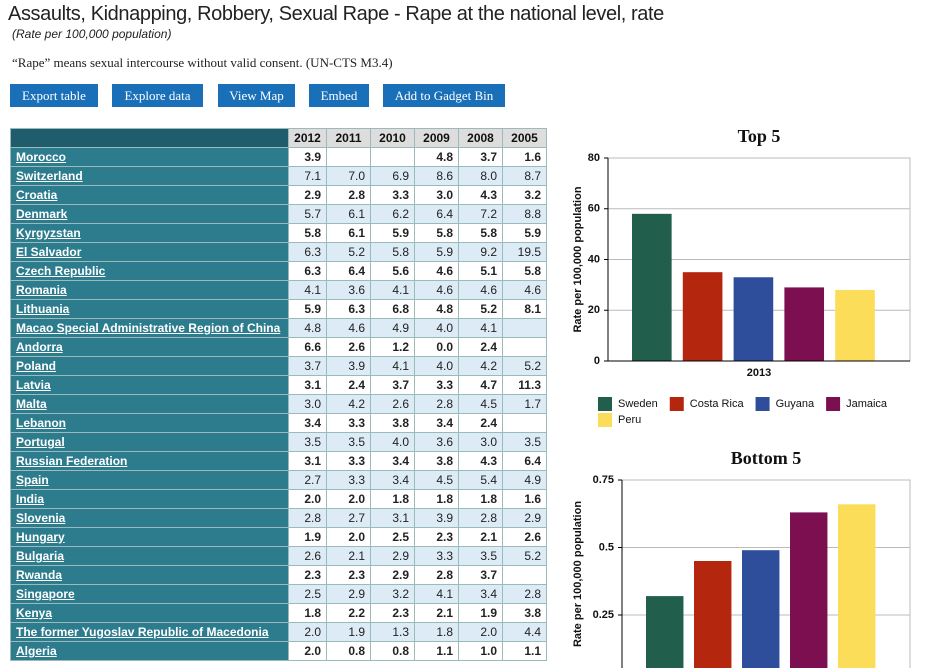 This screenshot has width=928, height=668. I want to click on table-row: Portugal 3.5 3.5 4.0 3.6 3.0 3.5, so click(278, 442).